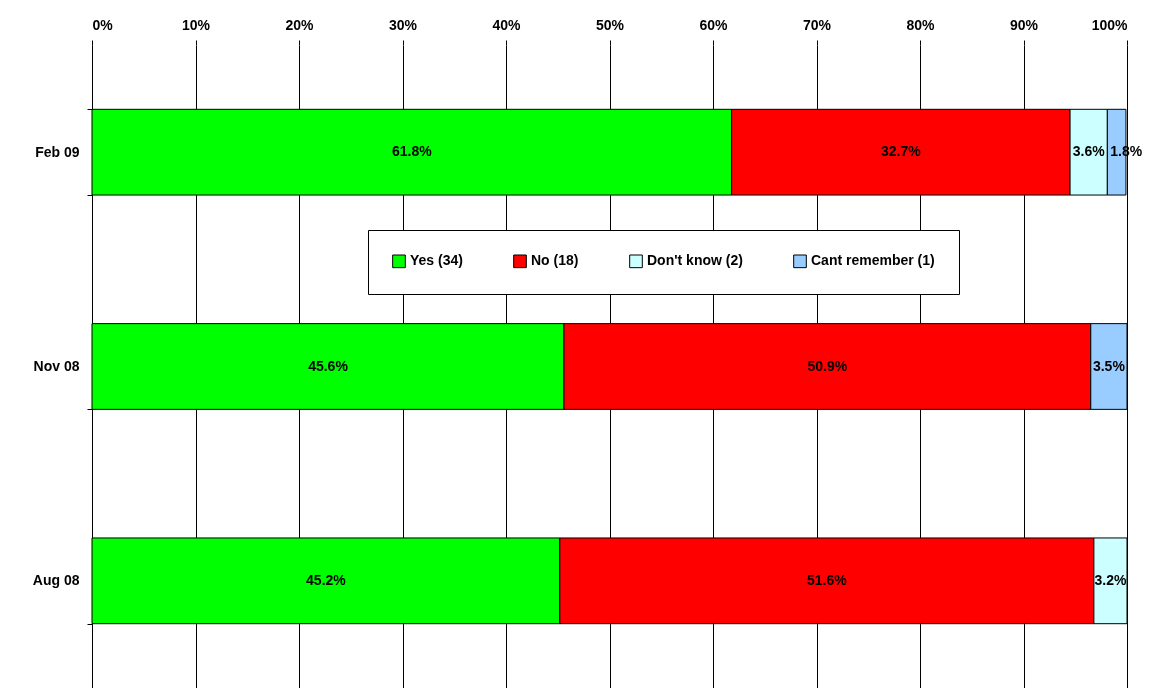 The width and height of the screenshot is (1162, 688). Describe the element at coordinates (714, 24) in the screenshot. I see `x-tick-label: 60%` at that location.